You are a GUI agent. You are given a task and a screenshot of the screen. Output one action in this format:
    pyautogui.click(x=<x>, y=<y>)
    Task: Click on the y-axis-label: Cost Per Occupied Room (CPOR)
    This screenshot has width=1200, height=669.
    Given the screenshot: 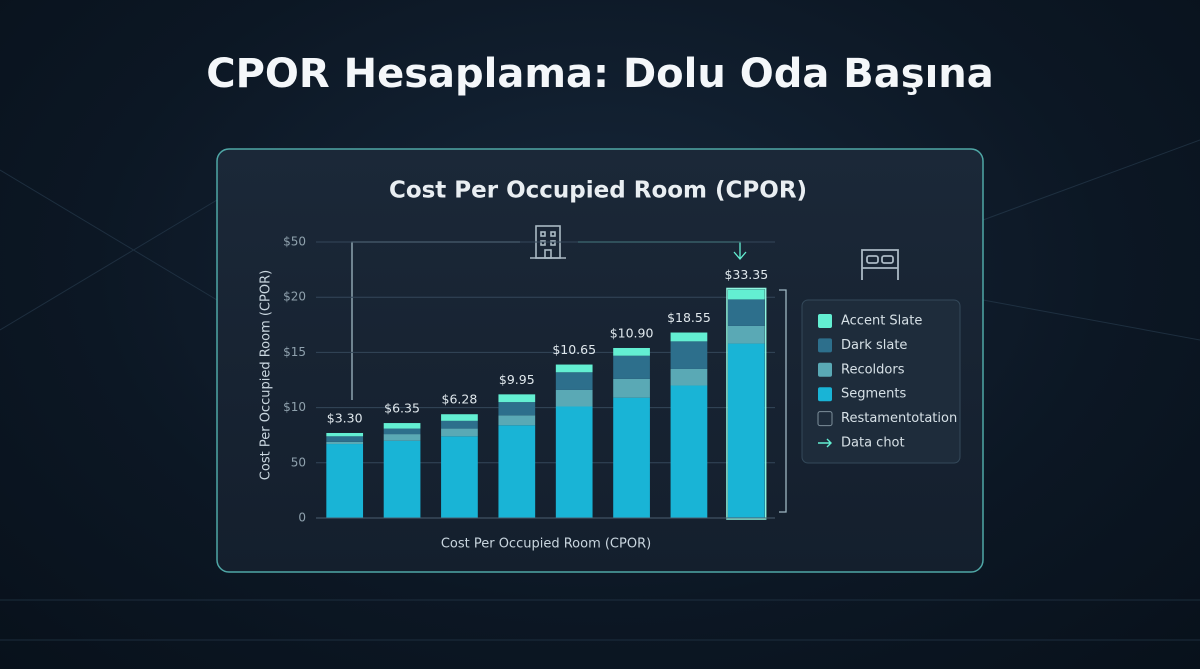 What is the action you would take?
    pyautogui.click(x=266, y=375)
    